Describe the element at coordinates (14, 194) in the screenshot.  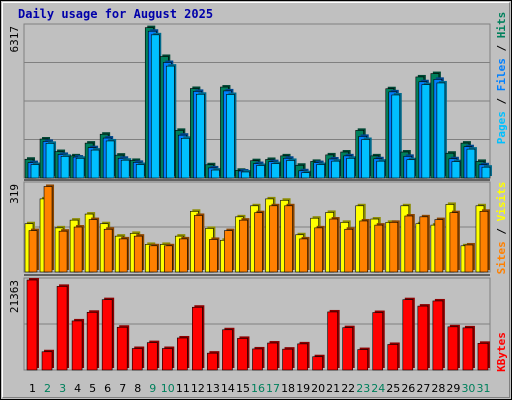
I see `y-axis-max-label: 319` at that location.